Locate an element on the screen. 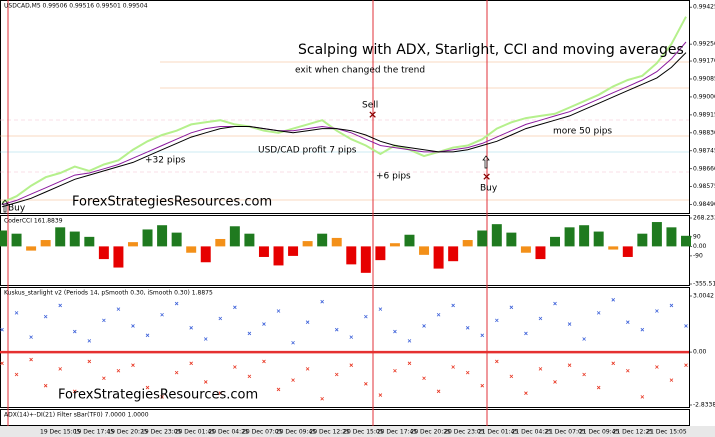 This screenshot has width=715, height=437. buy-marker: × is located at coordinates (486, 176).